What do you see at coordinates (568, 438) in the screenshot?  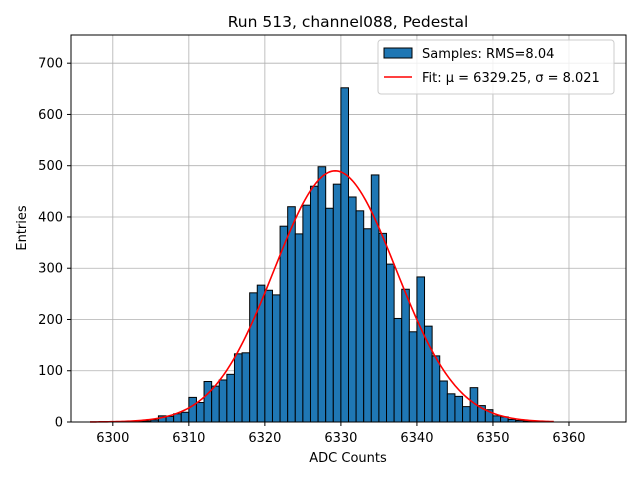 I see `x-tick-label: 6360` at bounding box center [568, 438].